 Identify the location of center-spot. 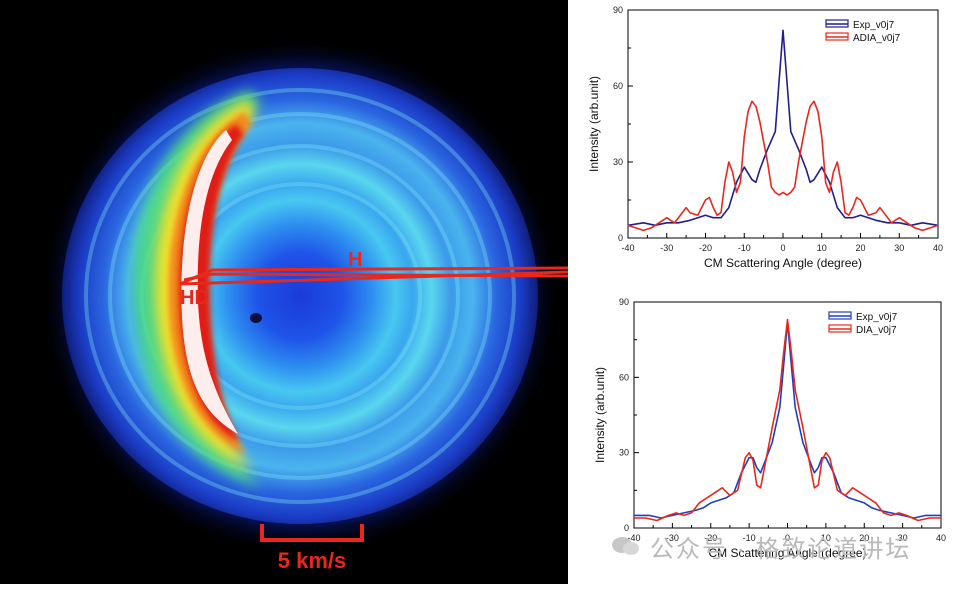
(256, 318).